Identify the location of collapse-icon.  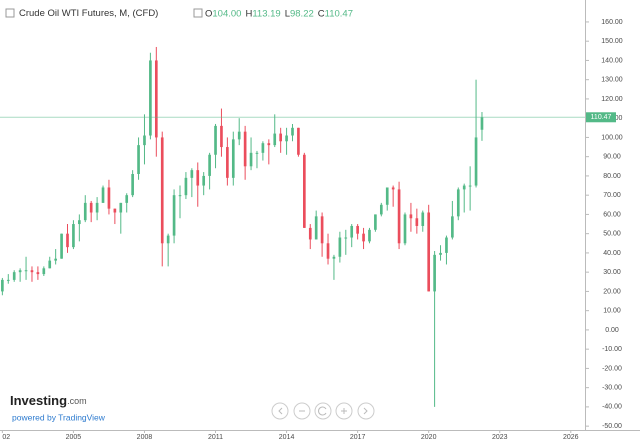
(10, 13).